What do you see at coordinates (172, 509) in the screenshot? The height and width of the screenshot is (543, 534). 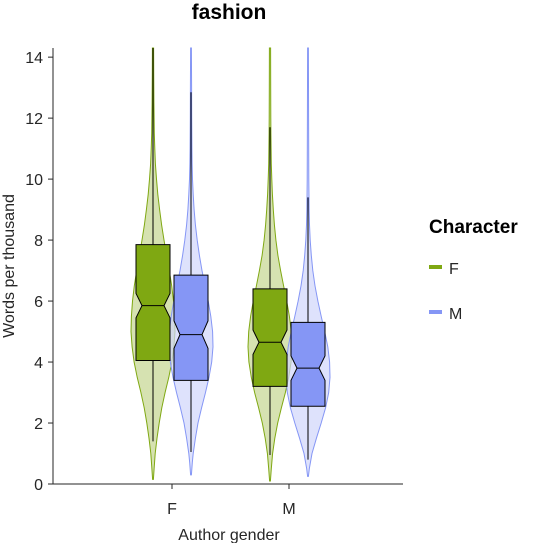 I see `x-tick-label: F` at bounding box center [172, 509].